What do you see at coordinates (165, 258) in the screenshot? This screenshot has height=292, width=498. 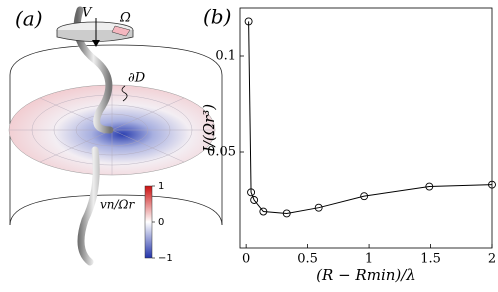 I see `colorbar-tick-label: −1` at bounding box center [165, 258].